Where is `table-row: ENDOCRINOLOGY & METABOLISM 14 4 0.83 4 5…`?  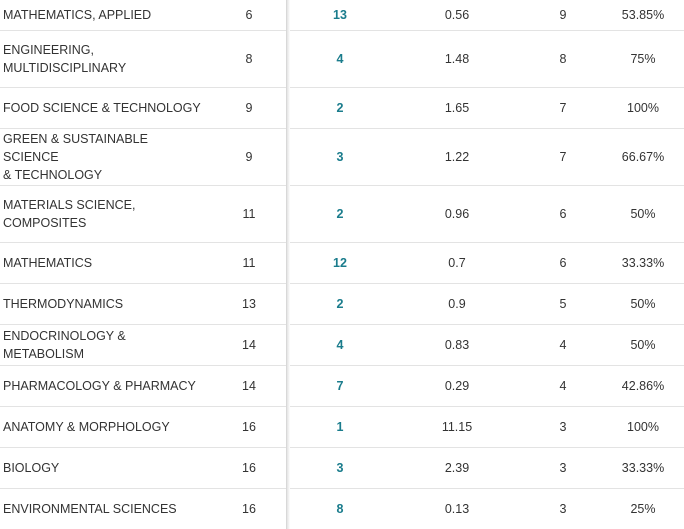 table-row: ENDOCRINOLOGY & METABOLISM 14 4 0.83 4 5… is located at coordinates (342, 345).